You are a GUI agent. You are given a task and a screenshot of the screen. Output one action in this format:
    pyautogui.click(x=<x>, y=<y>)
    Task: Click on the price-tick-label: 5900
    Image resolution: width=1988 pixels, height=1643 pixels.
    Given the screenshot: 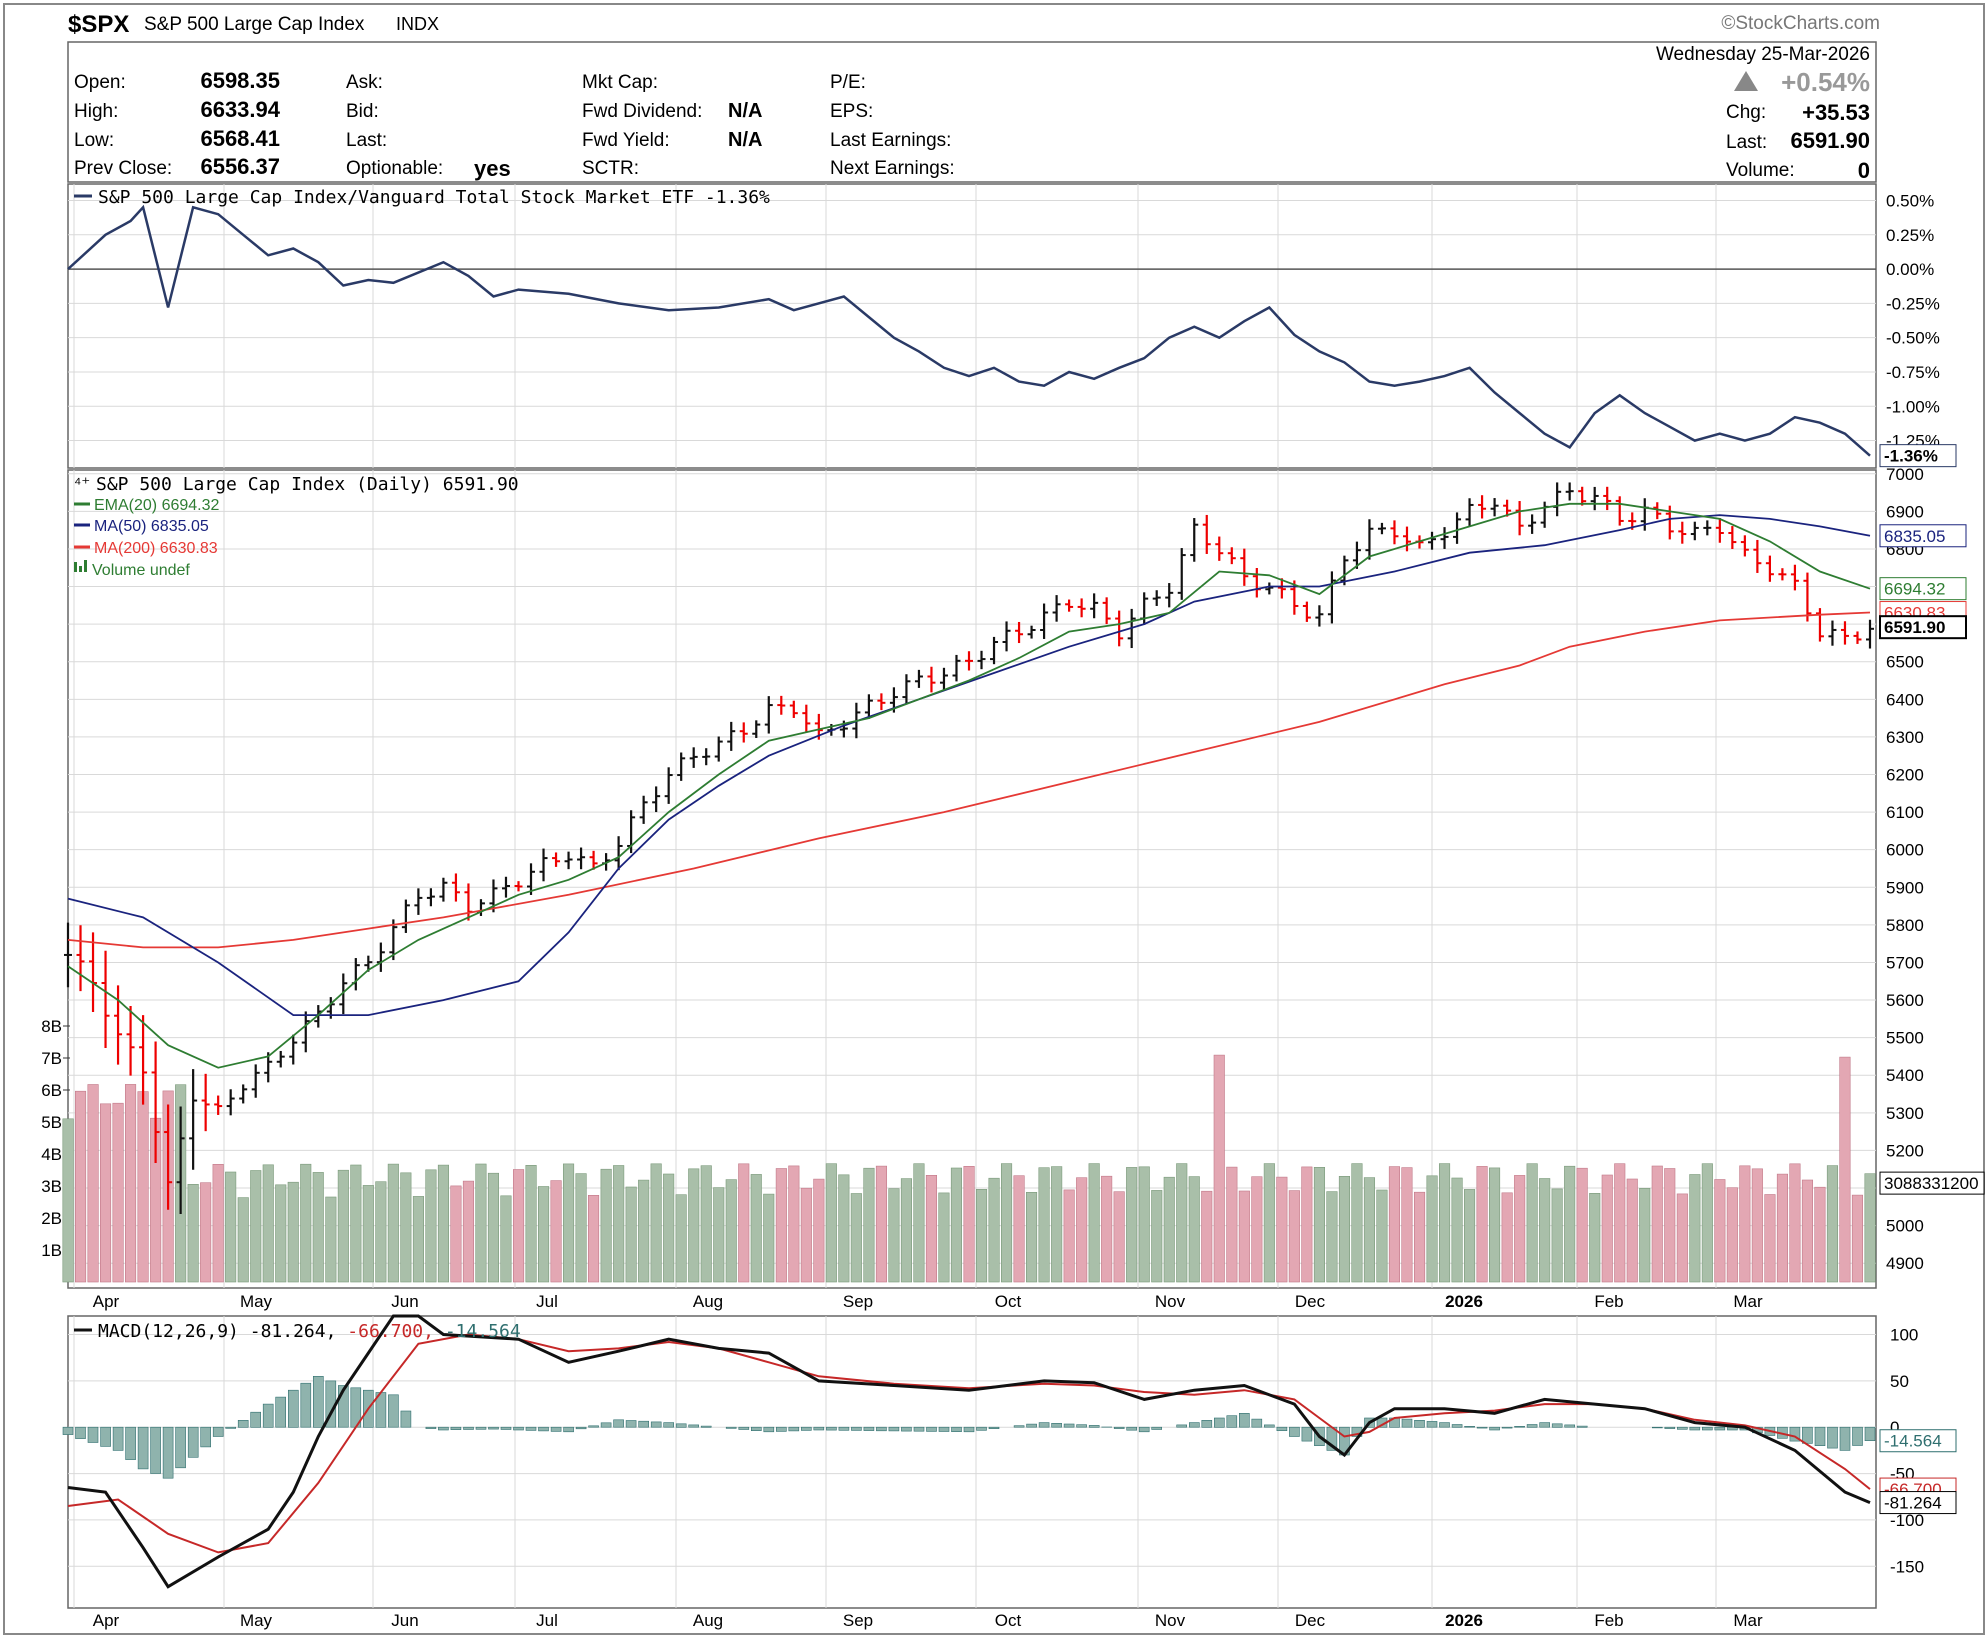 What is the action you would take?
    pyautogui.click(x=1905, y=887)
    